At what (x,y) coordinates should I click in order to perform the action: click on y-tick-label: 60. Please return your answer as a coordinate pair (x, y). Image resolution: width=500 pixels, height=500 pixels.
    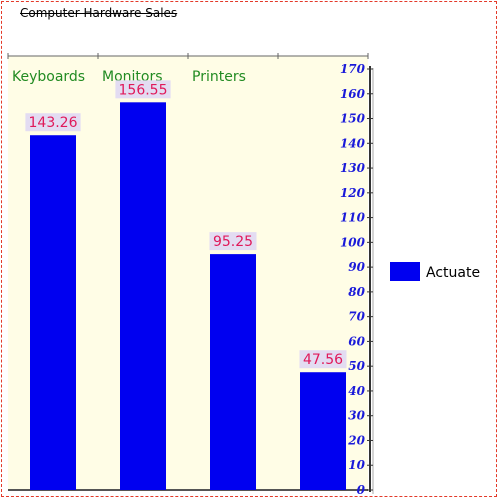
    Looking at the image, I should click on (356, 341).